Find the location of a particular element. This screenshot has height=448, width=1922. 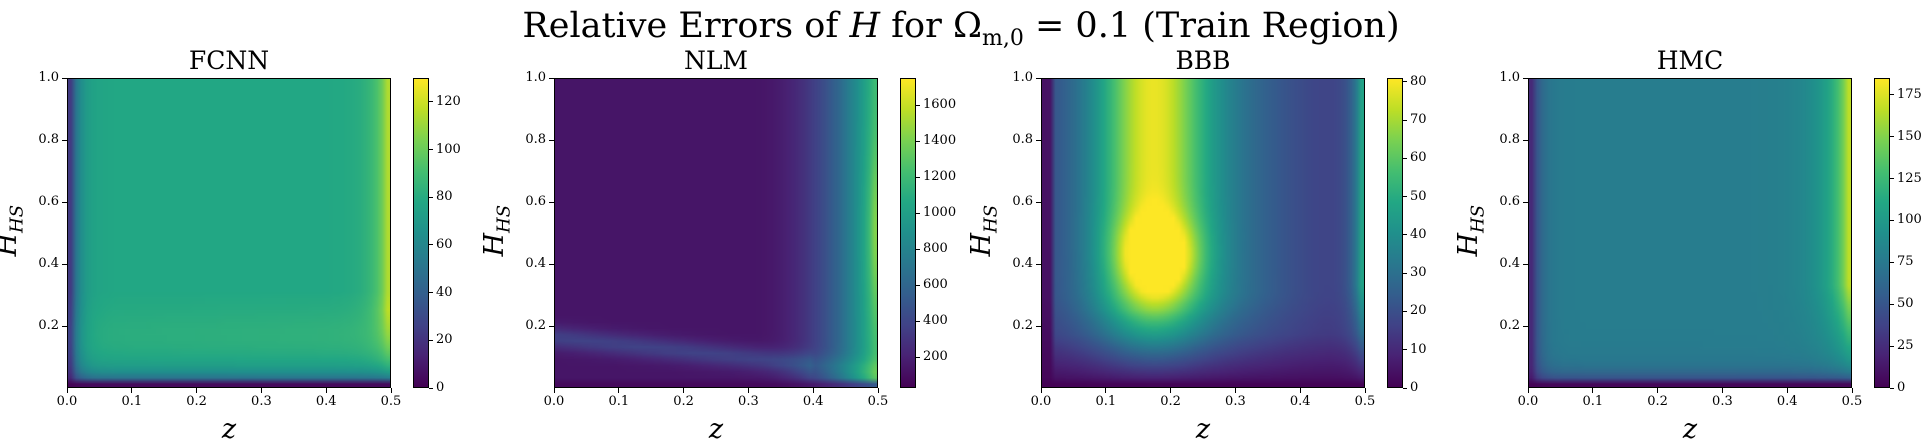

colorbar-tick-label: 80 is located at coordinates (1418, 81).